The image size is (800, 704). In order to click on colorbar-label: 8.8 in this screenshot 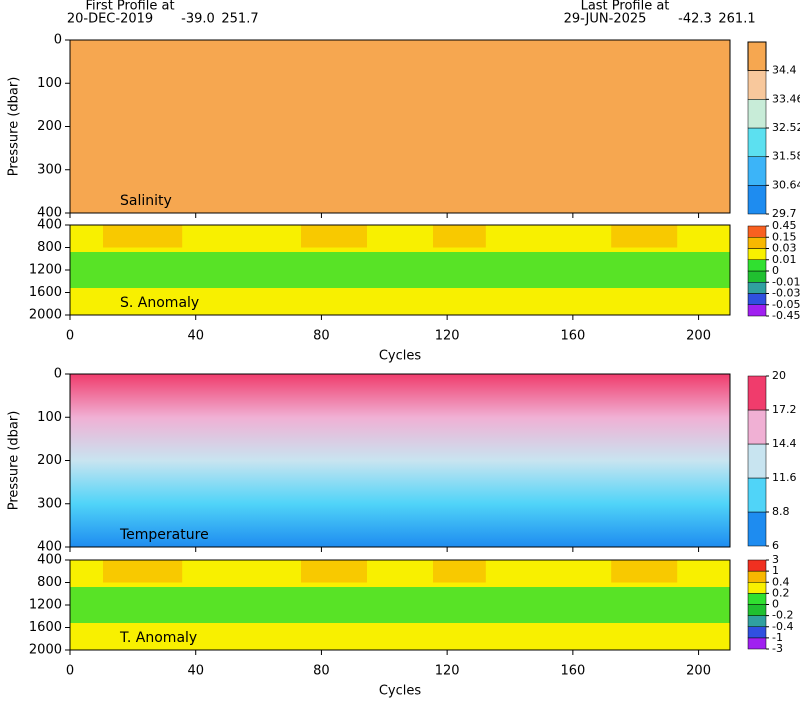, I will do `click(781, 511)`.